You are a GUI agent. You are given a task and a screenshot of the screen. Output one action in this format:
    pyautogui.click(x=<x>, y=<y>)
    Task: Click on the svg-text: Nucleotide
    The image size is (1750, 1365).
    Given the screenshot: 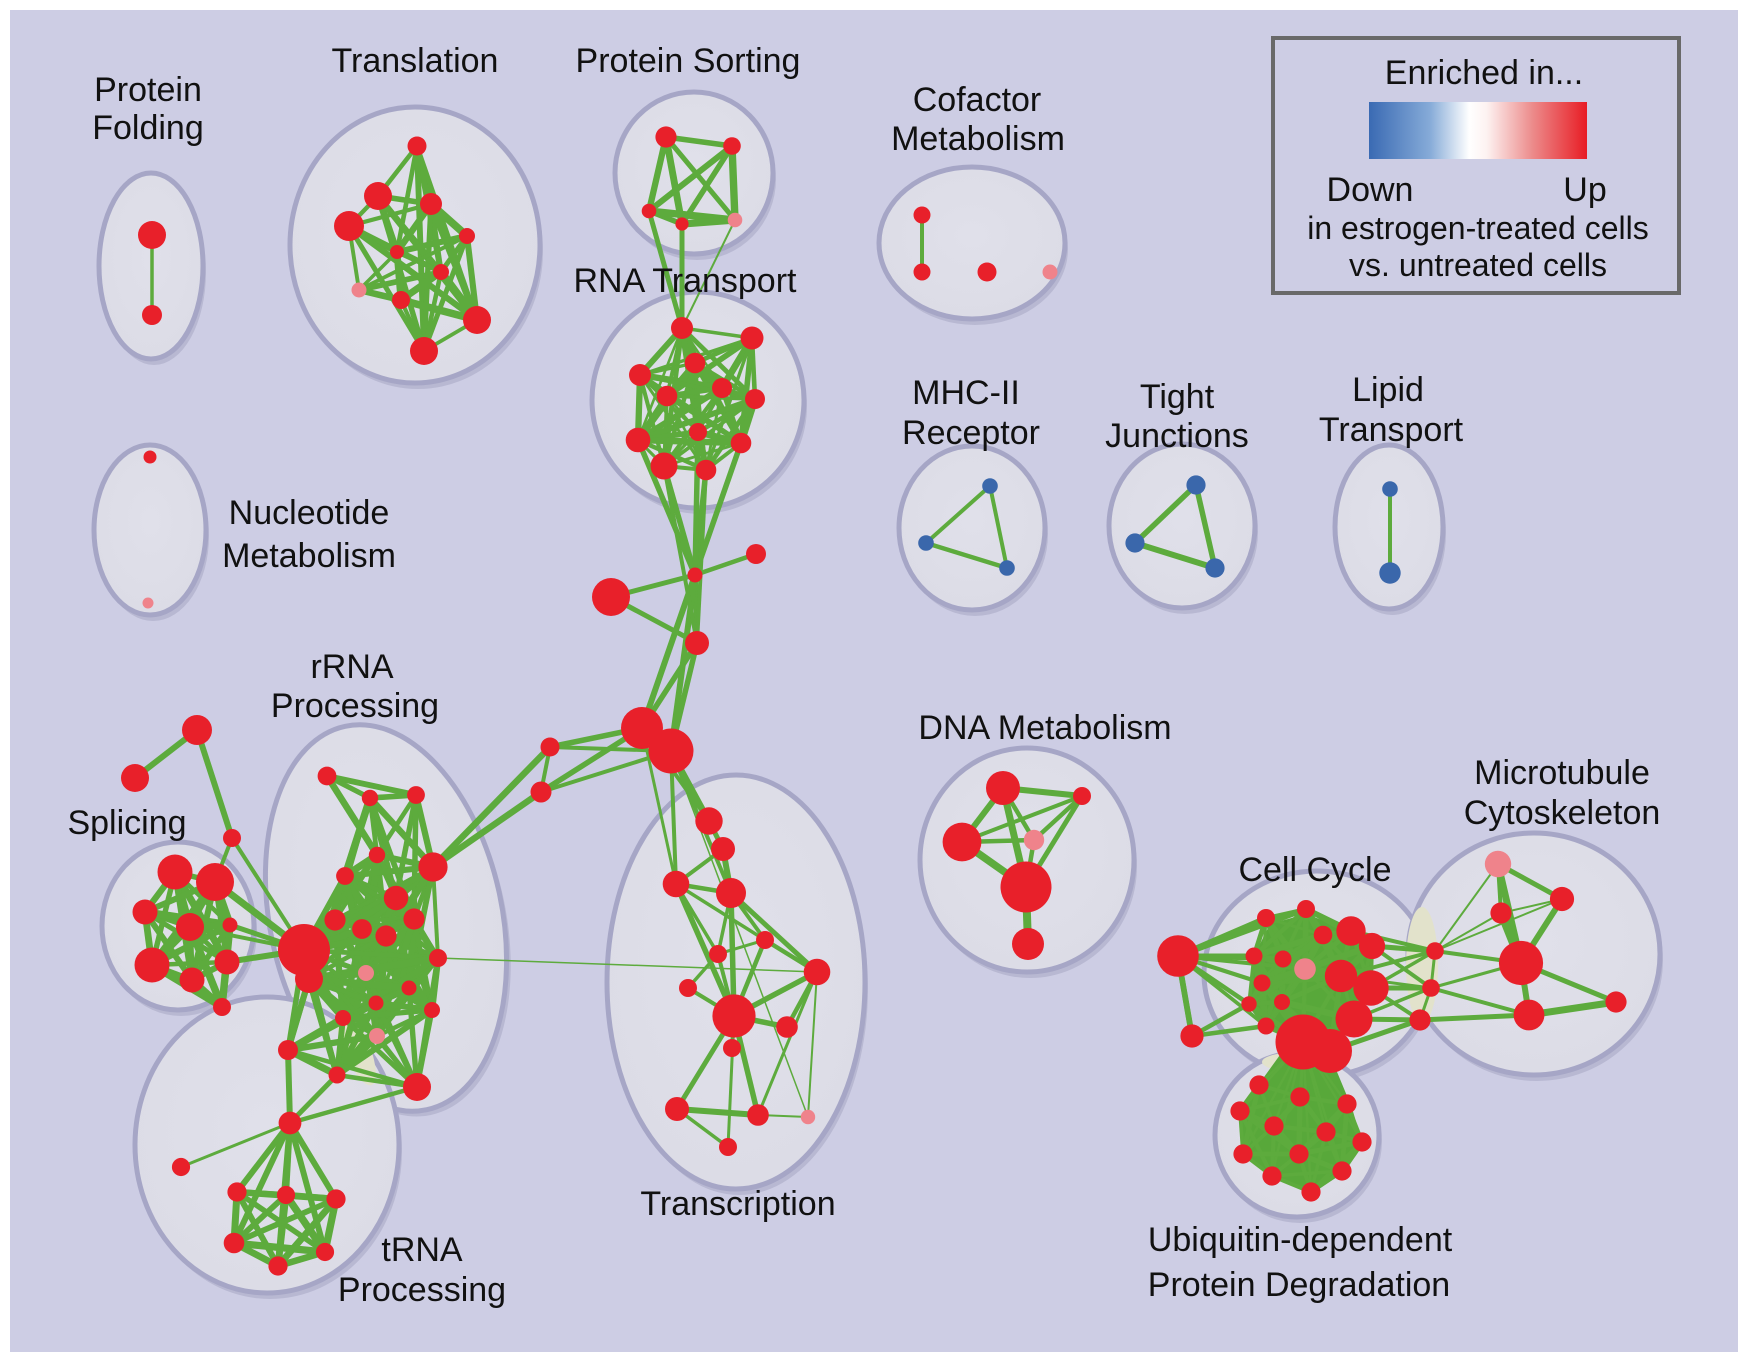 What is the action you would take?
    pyautogui.click(x=309, y=513)
    